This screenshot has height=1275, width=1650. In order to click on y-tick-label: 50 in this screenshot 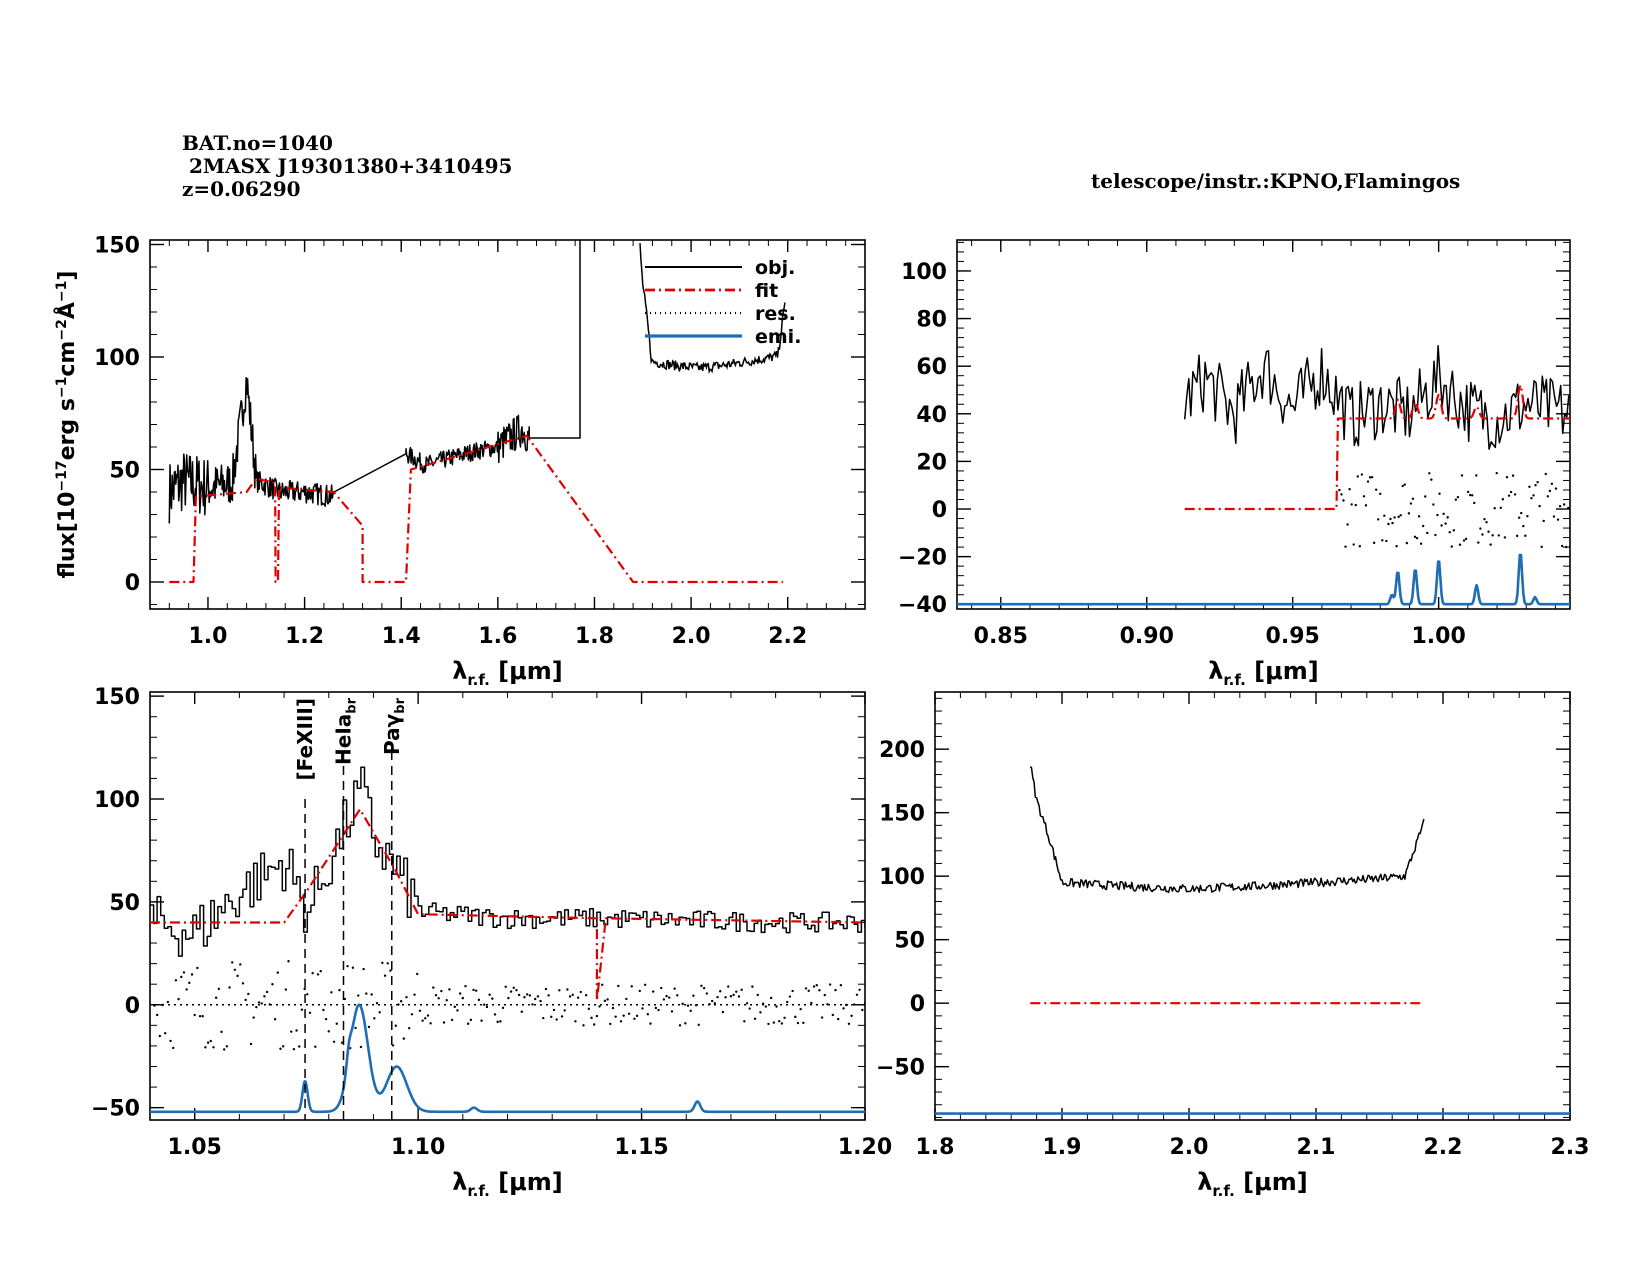, I will do `click(124, 471)`.